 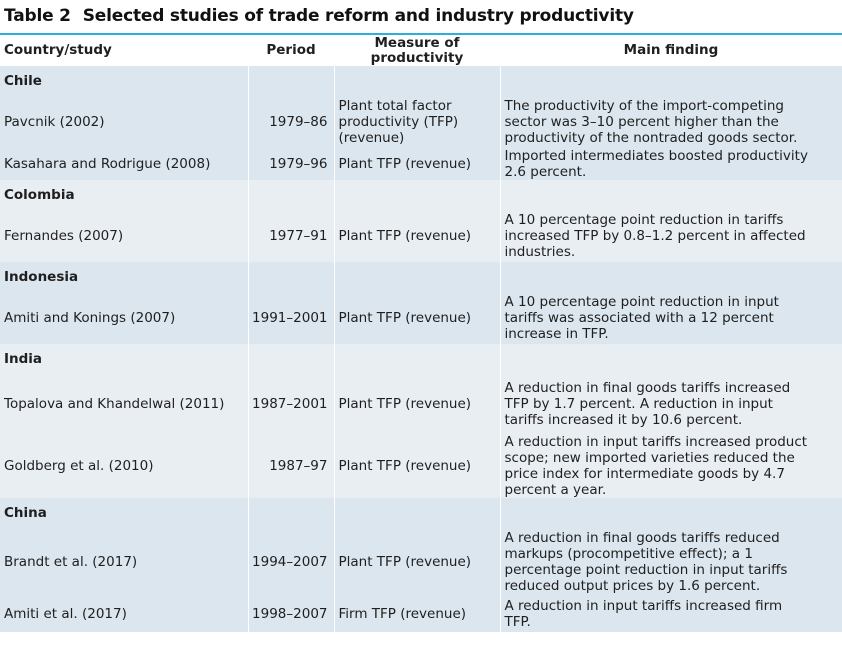 What do you see at coordinates (421, 513) in the screenshot?
I see `country-row: China` at bounding box center [421, 513].